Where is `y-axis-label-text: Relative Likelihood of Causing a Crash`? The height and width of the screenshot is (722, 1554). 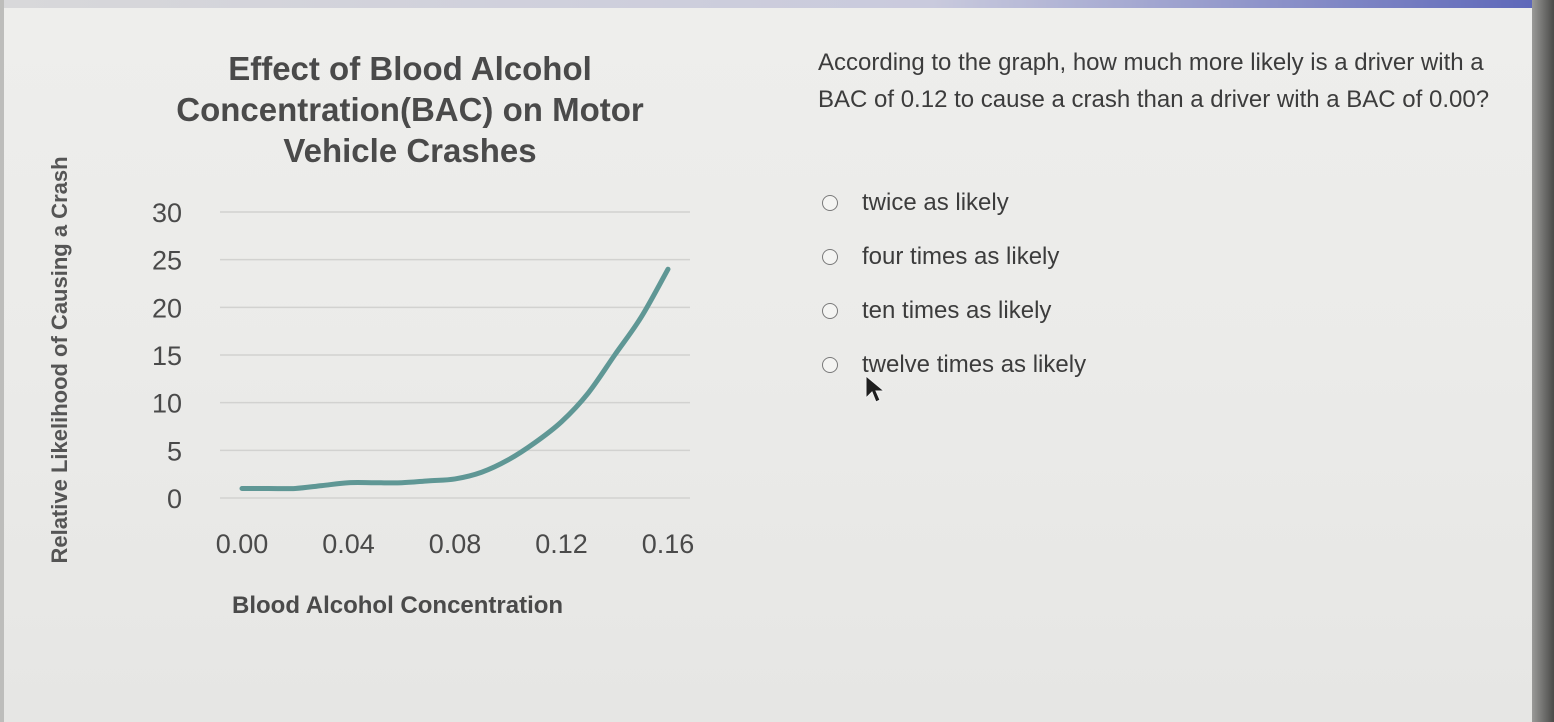 y-axis-label-text: Relative Likelihood of Causing a Crash is located at coordinates (59, 360).